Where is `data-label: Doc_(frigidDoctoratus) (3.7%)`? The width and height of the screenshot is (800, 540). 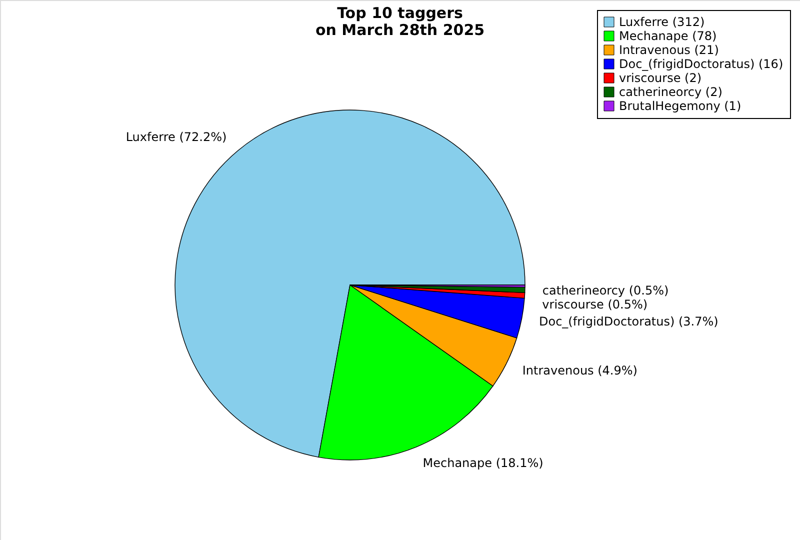 data-label: Doc_(frigidDoctoratus) (3.7%) is located at coordinates (628, 321).